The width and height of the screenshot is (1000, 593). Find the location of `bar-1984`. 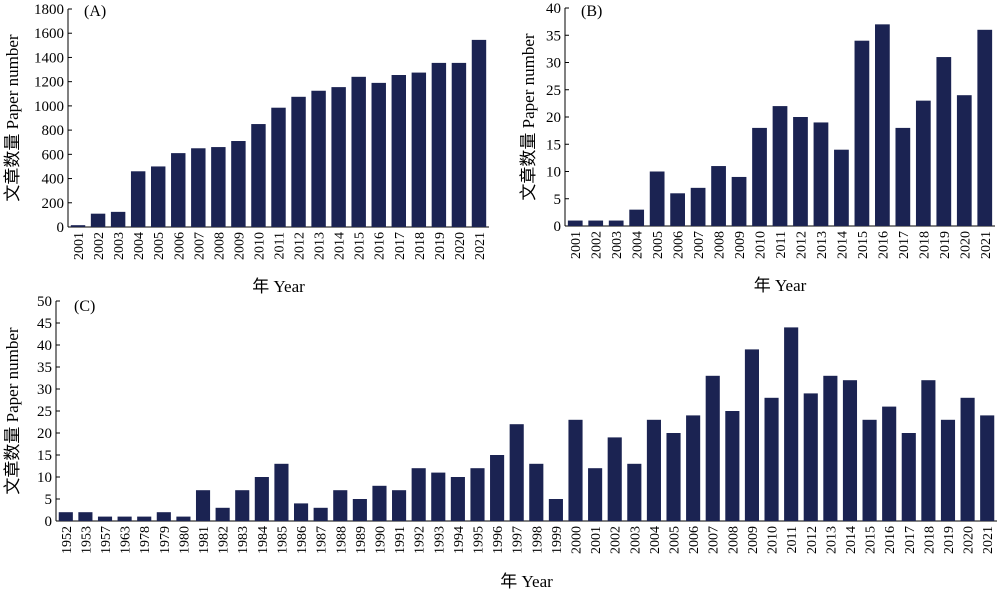

bar-1984 is located at coordinates (261, 499).